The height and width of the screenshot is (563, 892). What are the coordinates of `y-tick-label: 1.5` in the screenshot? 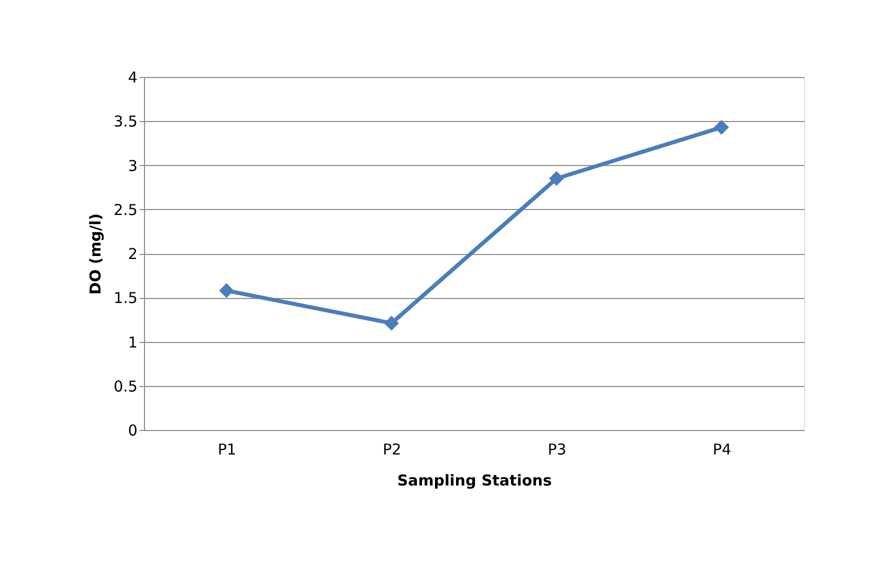 It's located at (126, 298).